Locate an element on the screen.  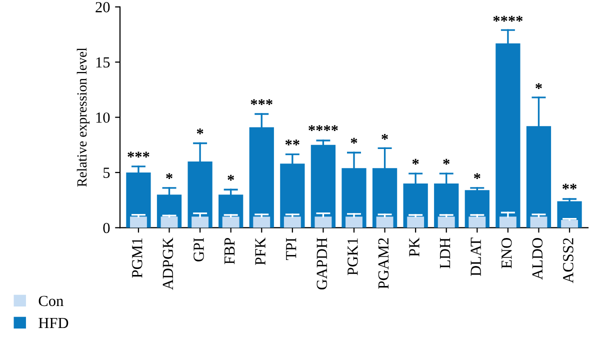
y-tick-label: 15 is located at coordinates (103, 62).